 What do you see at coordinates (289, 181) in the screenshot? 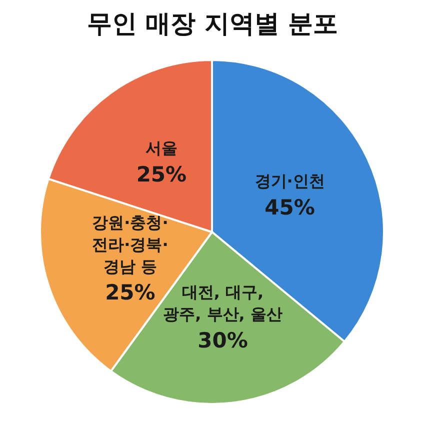
I see `slice-label: 경기·인천` at bounding box center [289, 181].